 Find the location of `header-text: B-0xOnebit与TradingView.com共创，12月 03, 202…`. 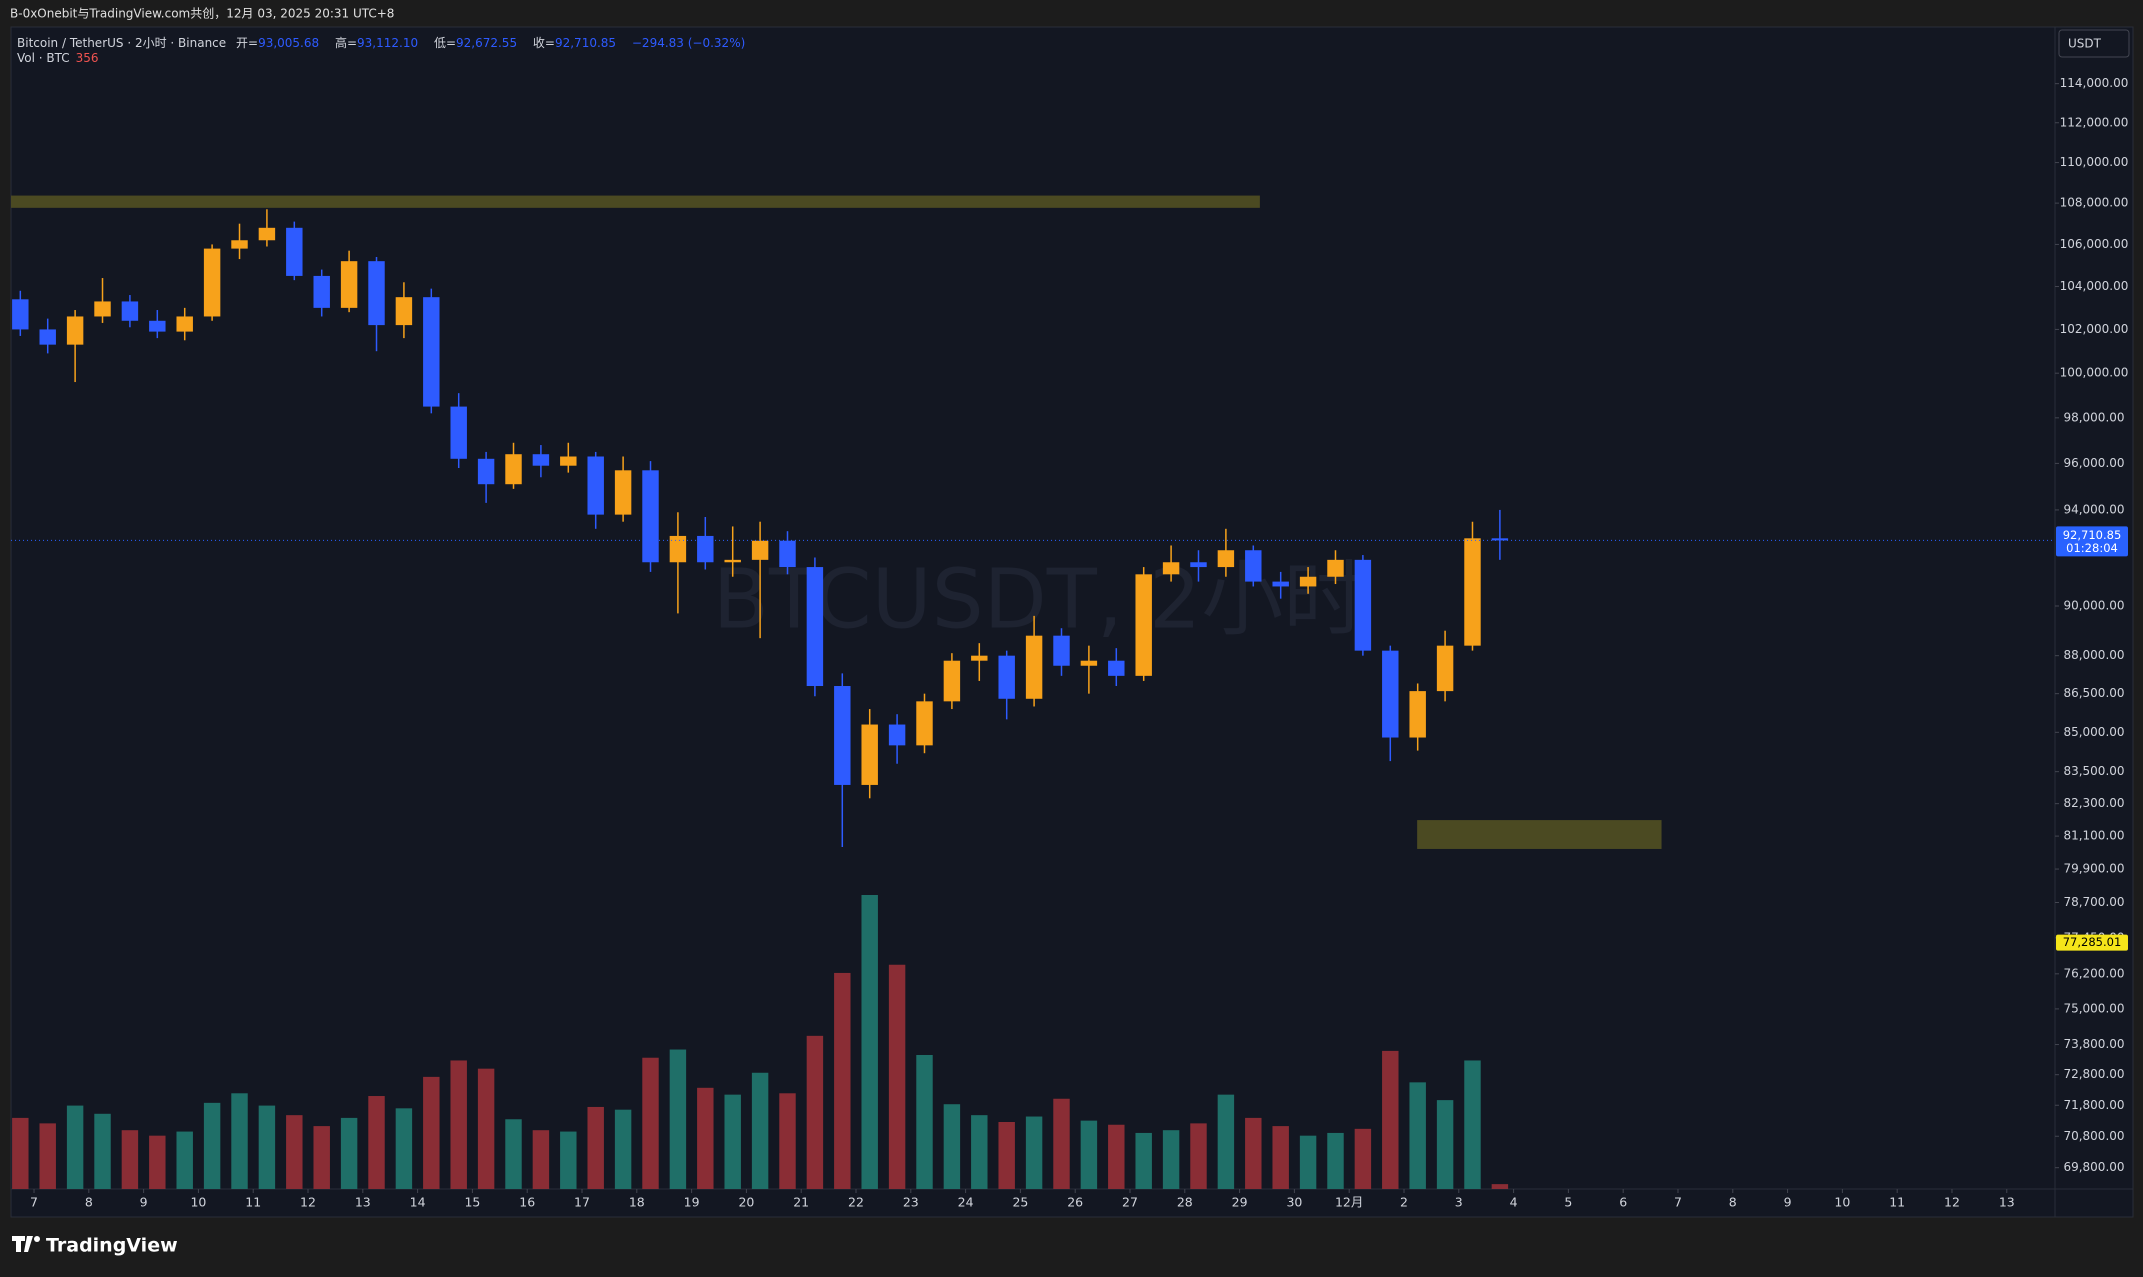

header-text: B-0xOnebit与TradingView.com共创，12月 03, 202… is located at coordinates (202, 14).